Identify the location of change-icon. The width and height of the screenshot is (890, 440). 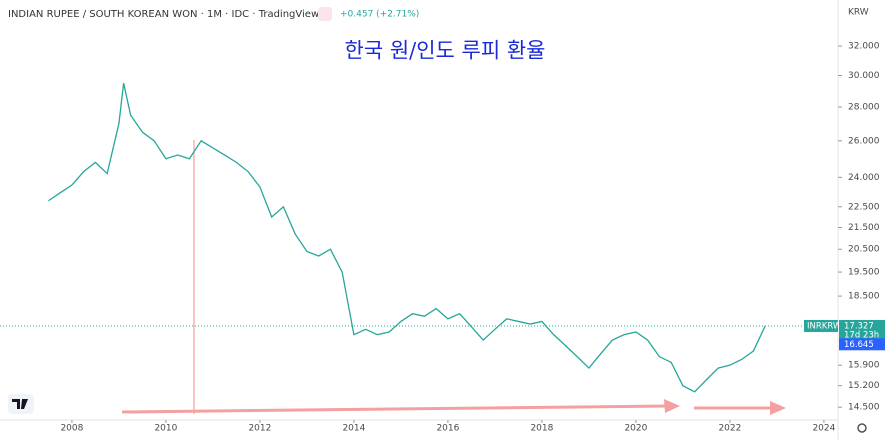
(325, 14).